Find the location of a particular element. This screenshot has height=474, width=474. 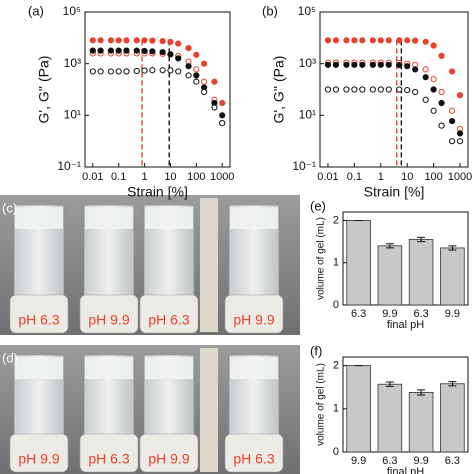

x-axis-label: Strain [%] is located at coordinates (394, 192).